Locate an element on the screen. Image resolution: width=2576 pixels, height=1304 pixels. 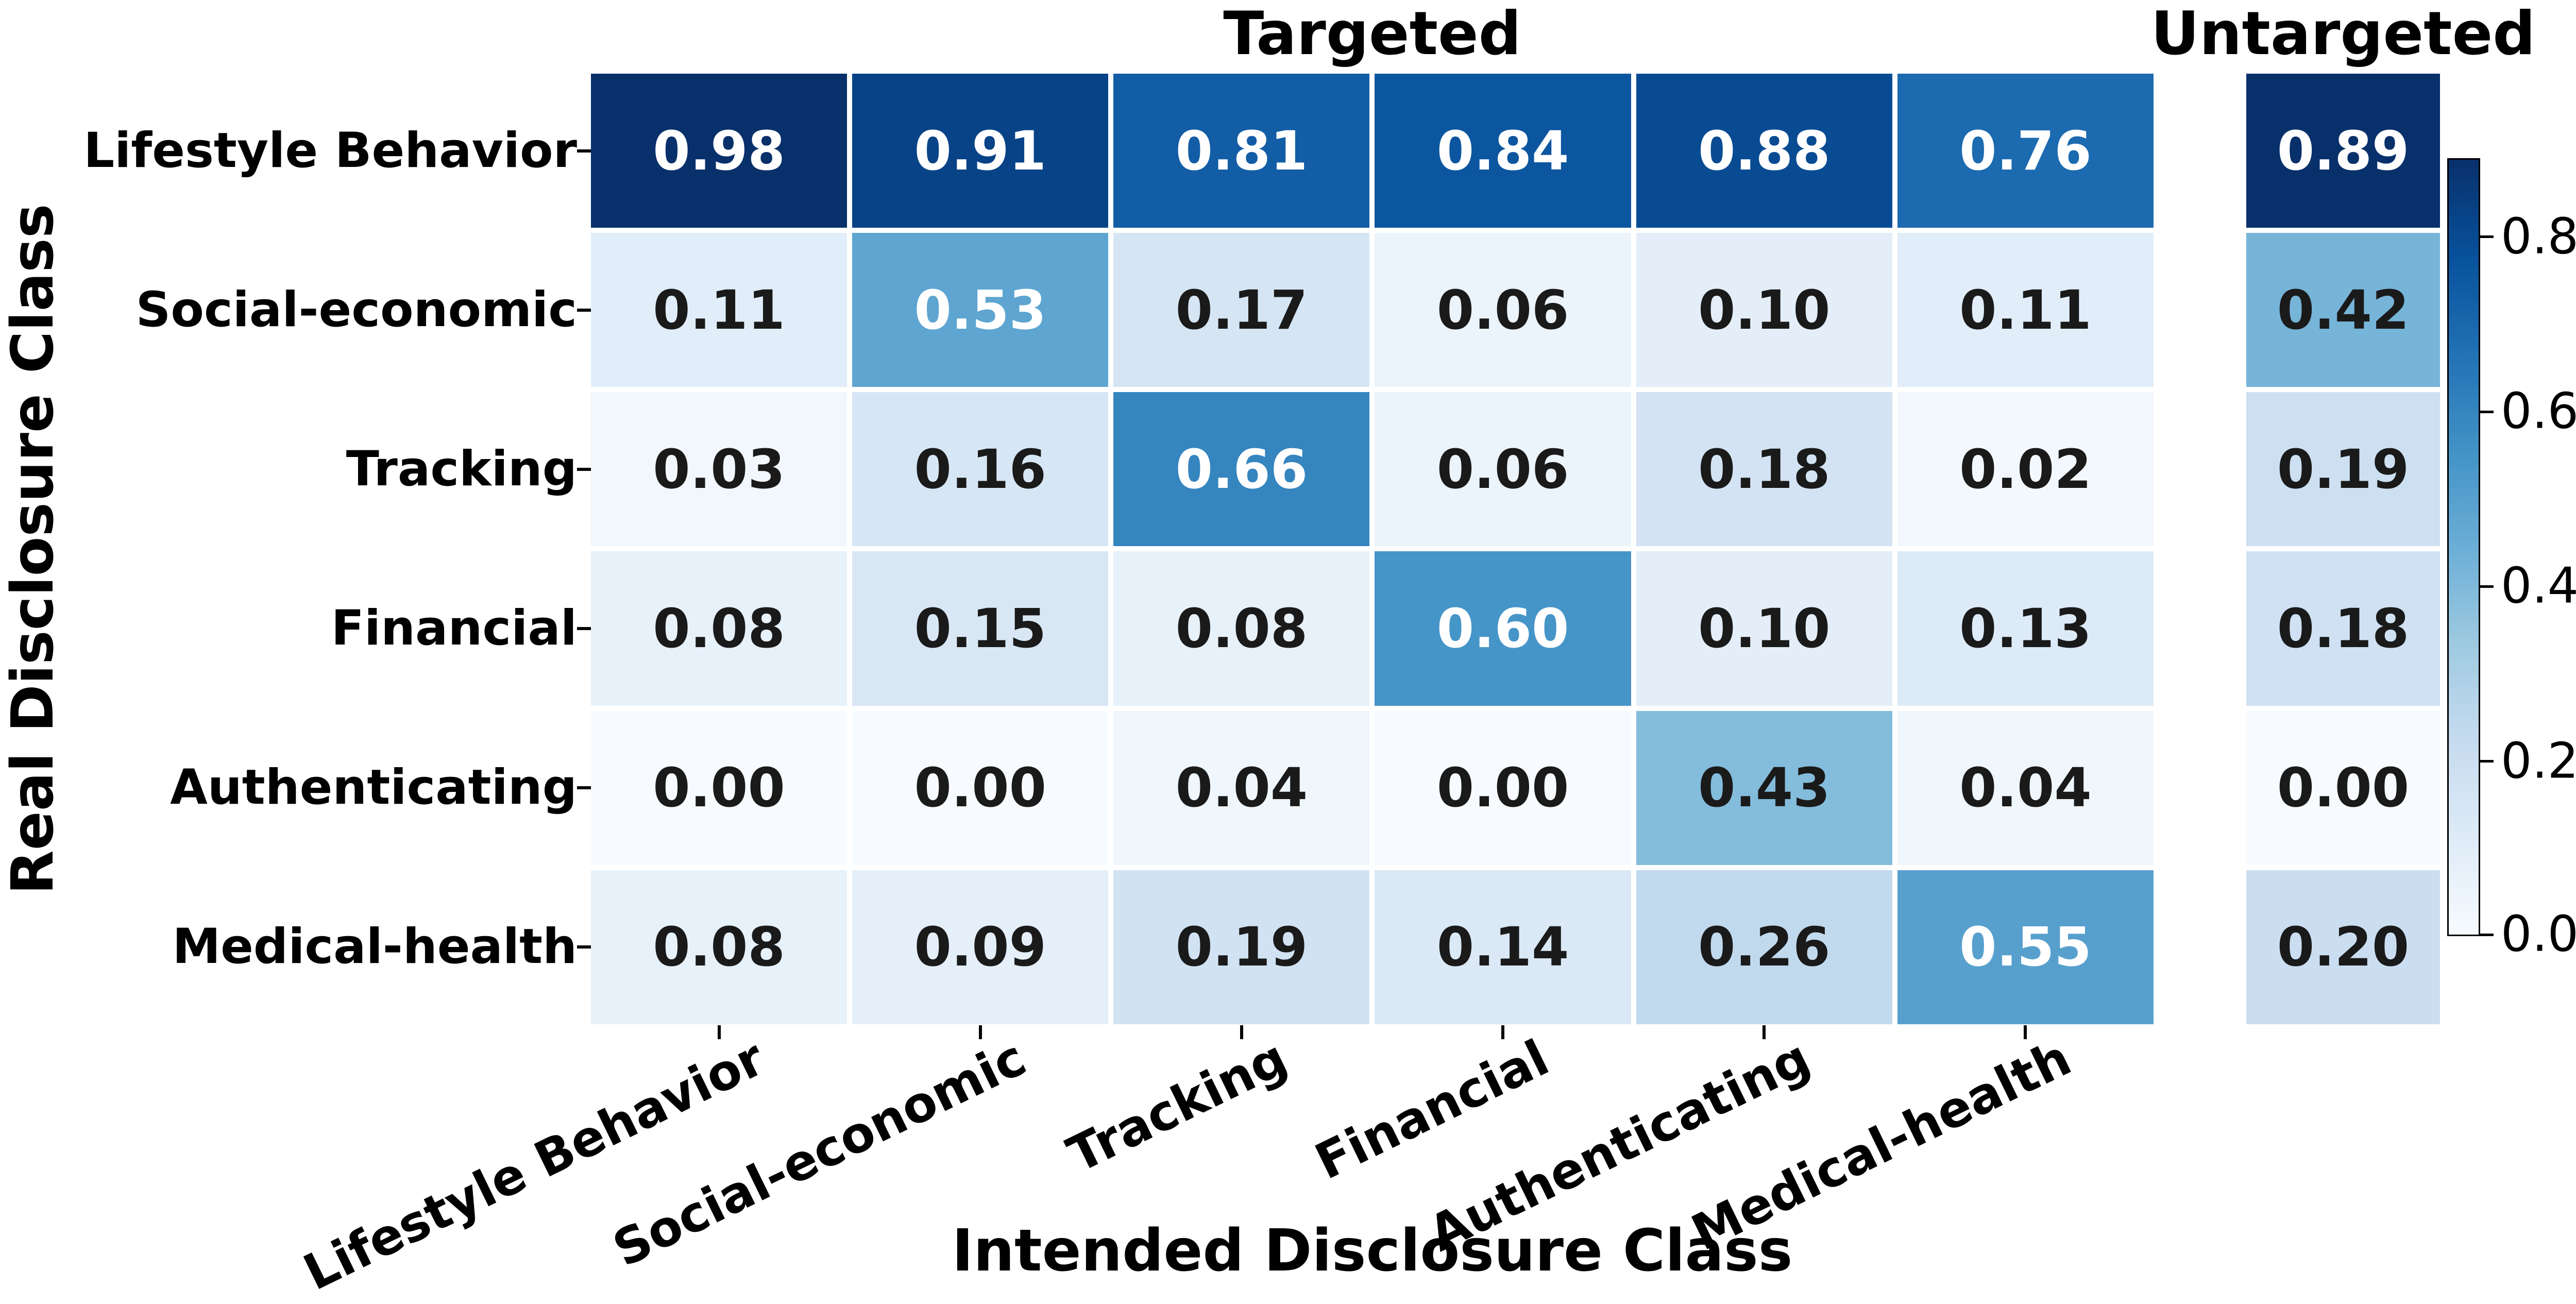
row-label-5: Medical-health is located at coordinates (374, 947).